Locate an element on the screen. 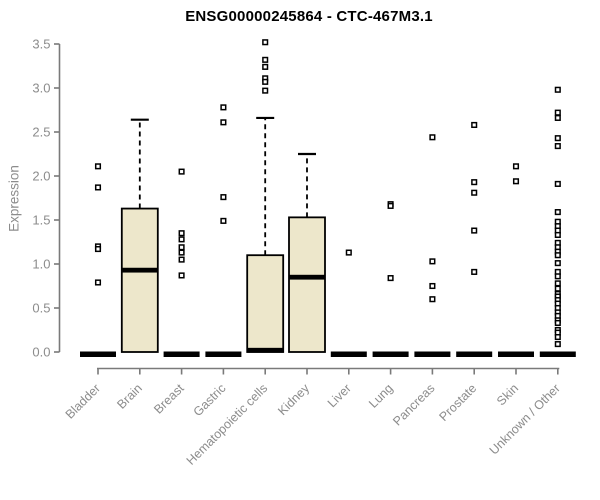 The image size is (600, 500). x-tick-label: Brain is located at coordinates (129, 396).